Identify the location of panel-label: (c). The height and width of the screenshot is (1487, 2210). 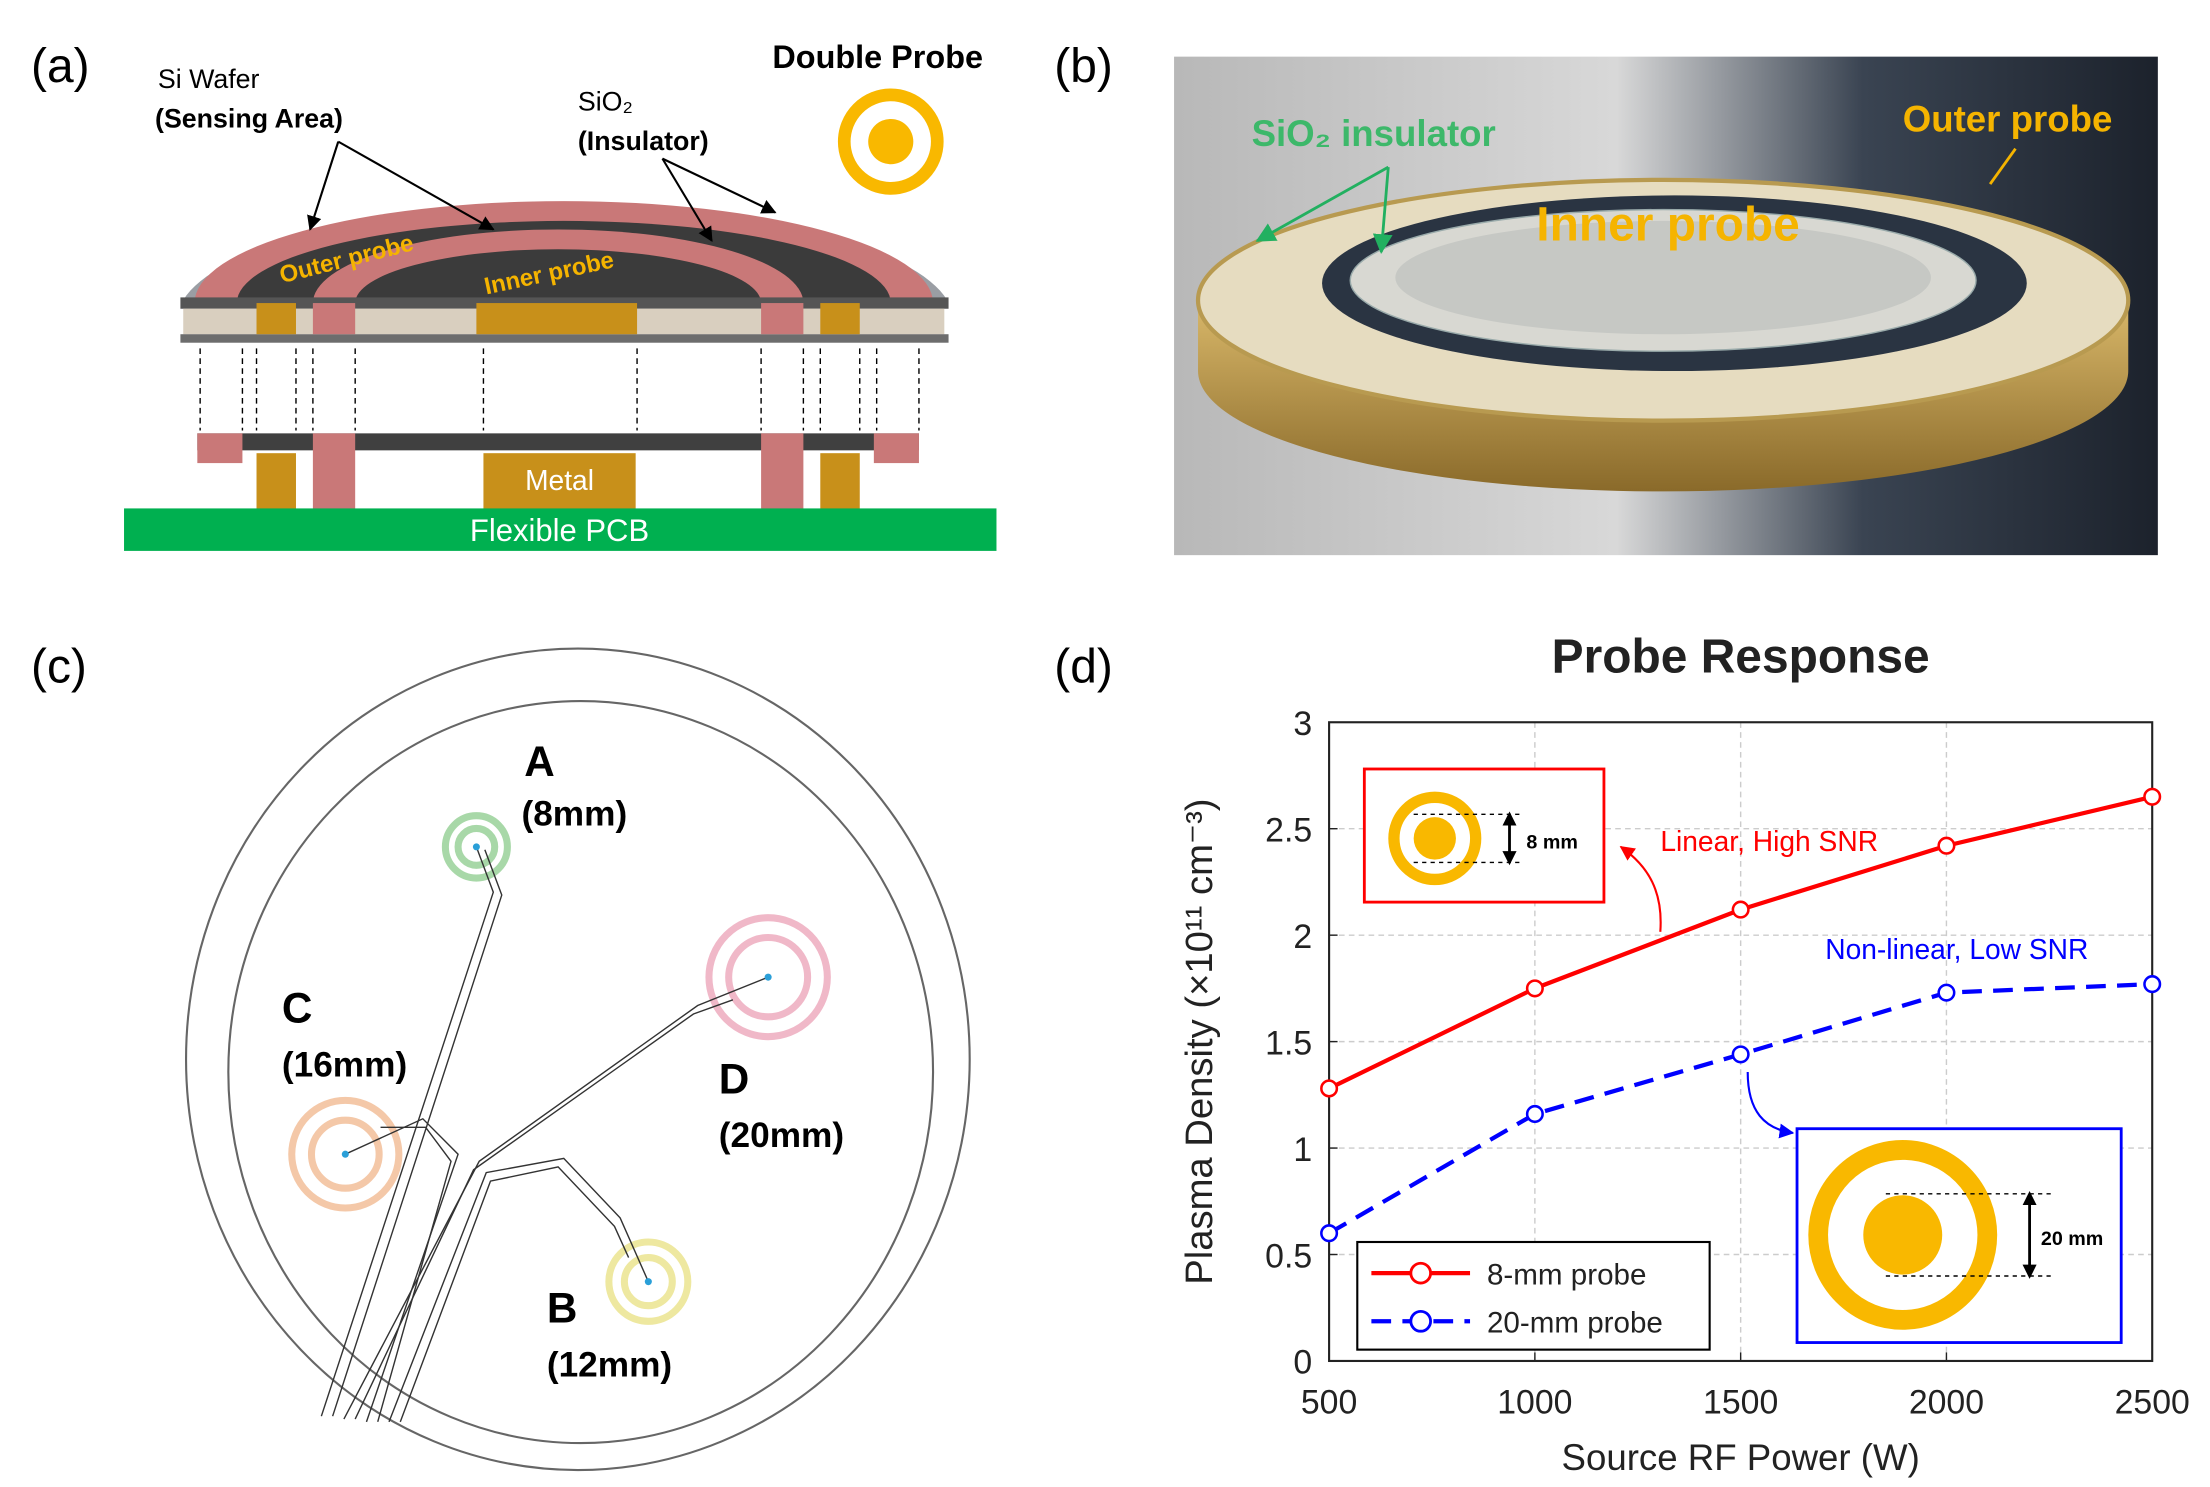
(59, 667).